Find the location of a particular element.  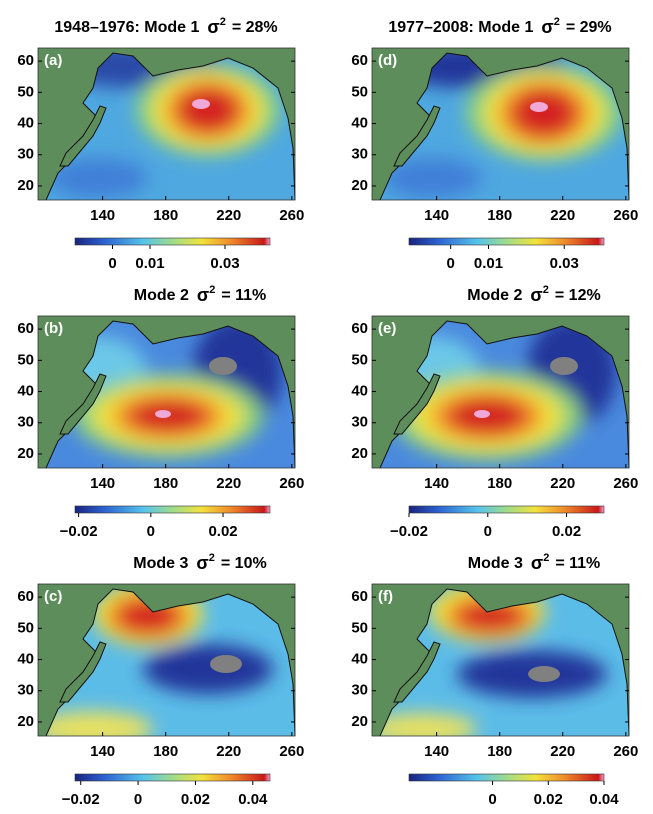

panel-label: (f) is located at coordinates (385, 596).